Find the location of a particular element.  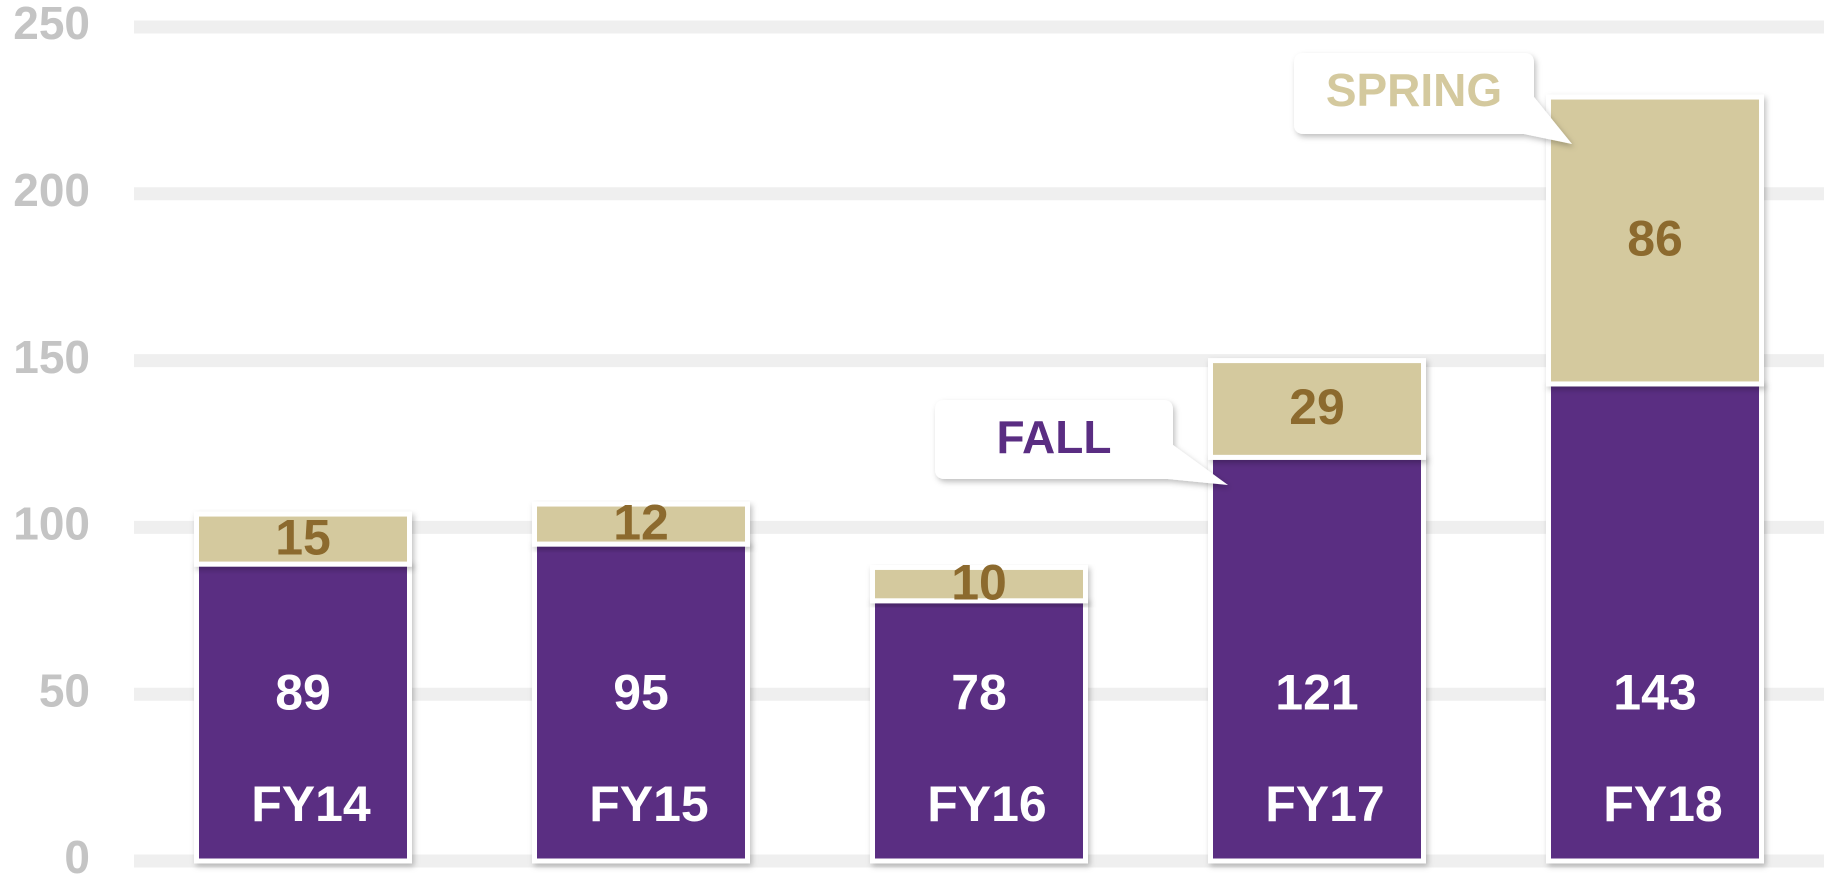

data-label: 10 is located at coordinates (979, 582).